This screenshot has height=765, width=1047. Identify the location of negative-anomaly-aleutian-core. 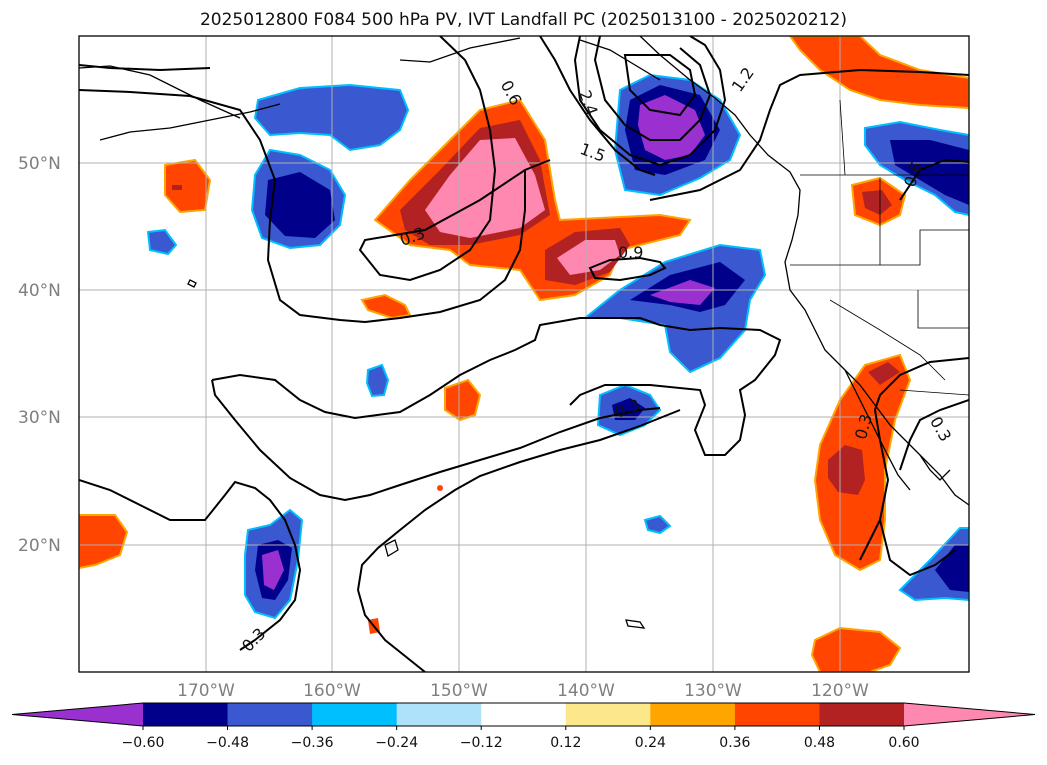
(325, 117).